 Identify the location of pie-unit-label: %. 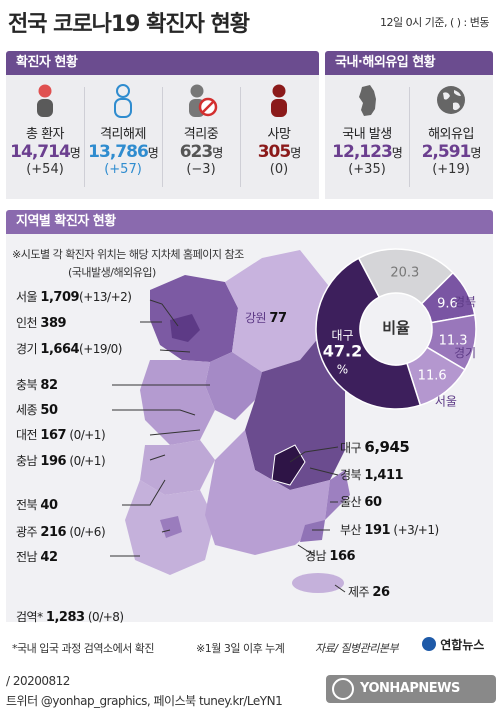
(342, 369).